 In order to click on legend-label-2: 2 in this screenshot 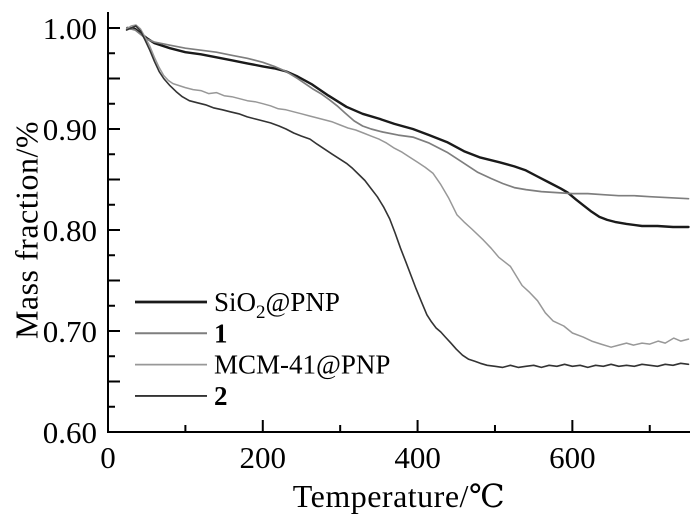, I will do `click(221, 396)`.